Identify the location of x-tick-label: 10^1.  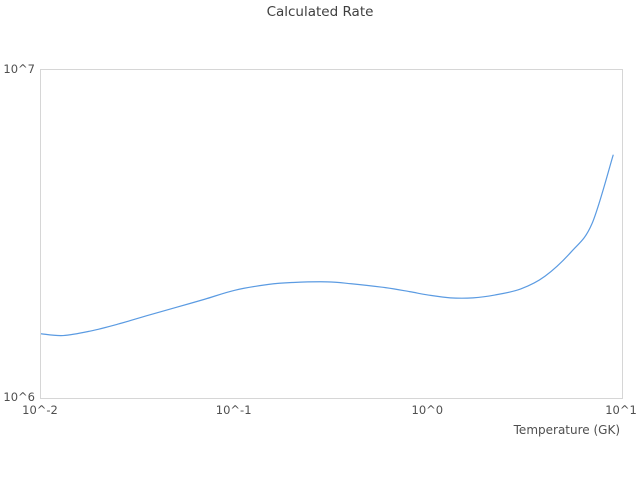
(621, 410).